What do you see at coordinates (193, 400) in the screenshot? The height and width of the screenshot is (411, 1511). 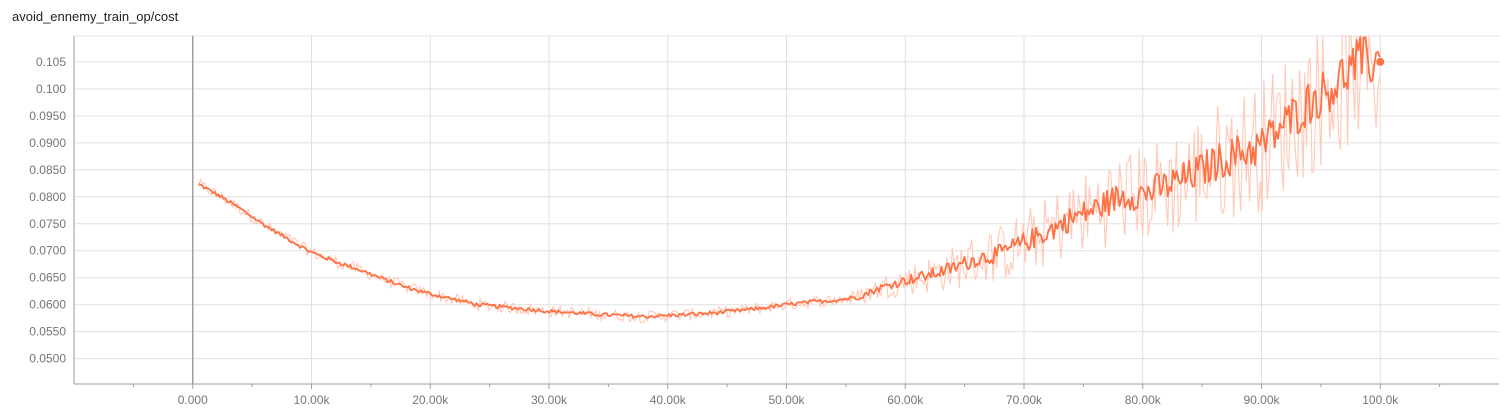 I see `x-tick-label: 0.000` at bounding box center [193, 400].